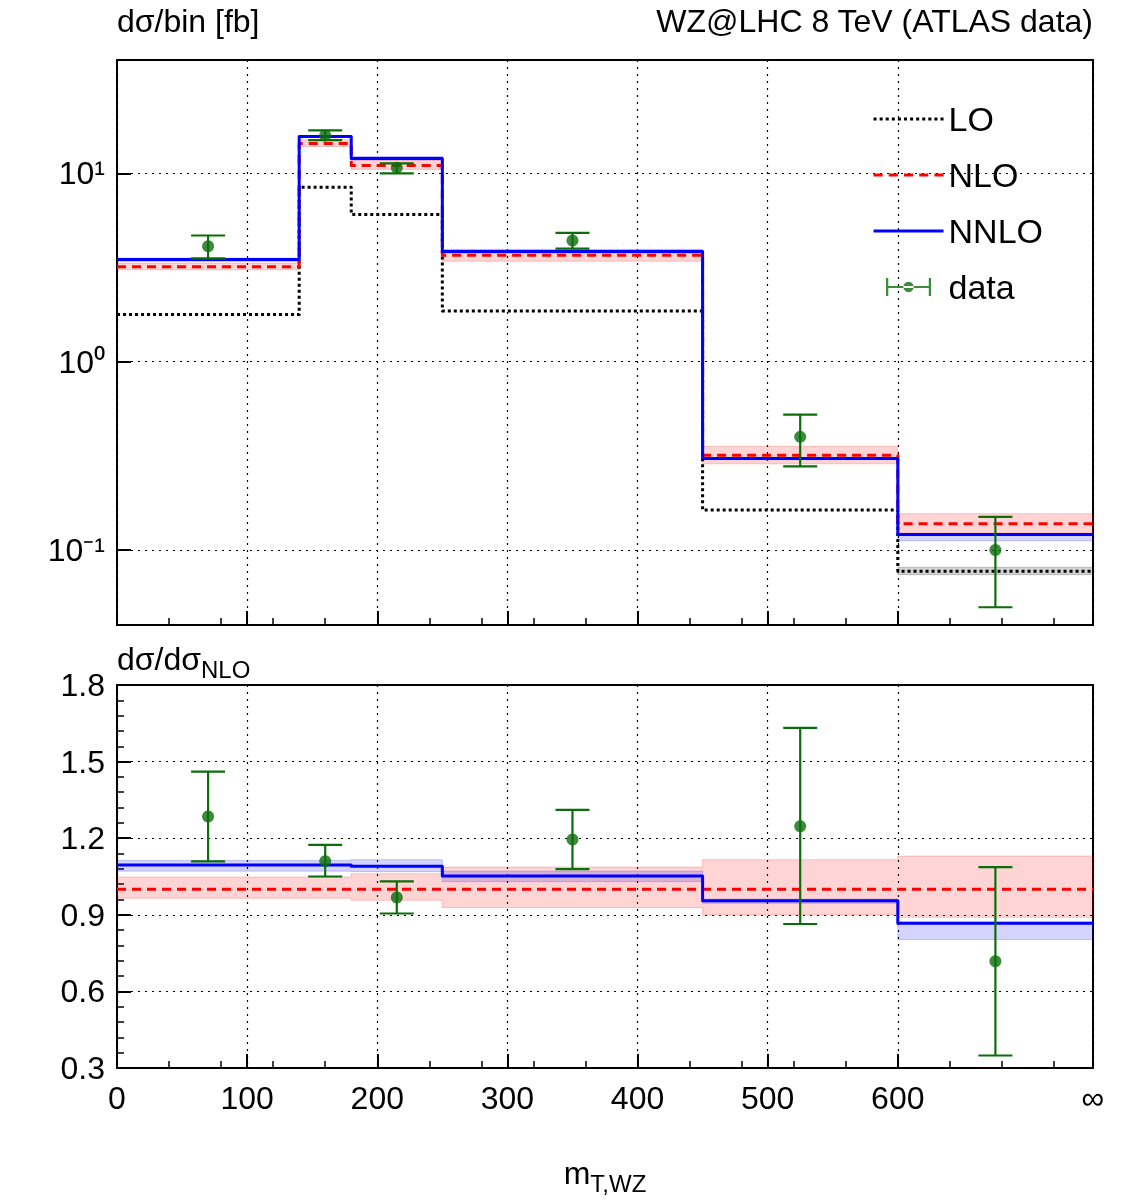 The width and height of the screenshot is (1140, 1200). Describe the element at coordinates (507, 1098) in the screenshot. I see `x-tick-label: 300` at that location.